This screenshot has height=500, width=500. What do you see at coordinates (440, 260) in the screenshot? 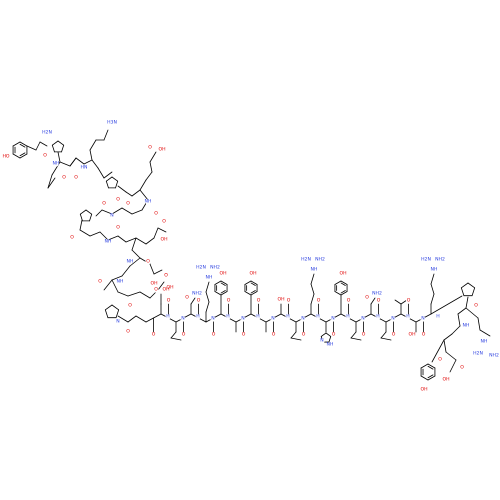
I see `nitrogen-atom: NH2` at bounding box center [440, 260].